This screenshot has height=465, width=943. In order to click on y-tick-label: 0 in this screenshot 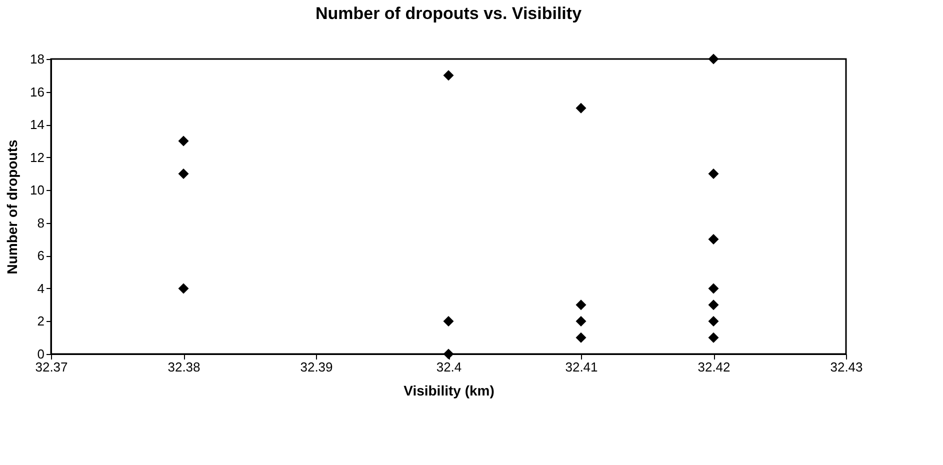, I will do `click(40, 354)`.